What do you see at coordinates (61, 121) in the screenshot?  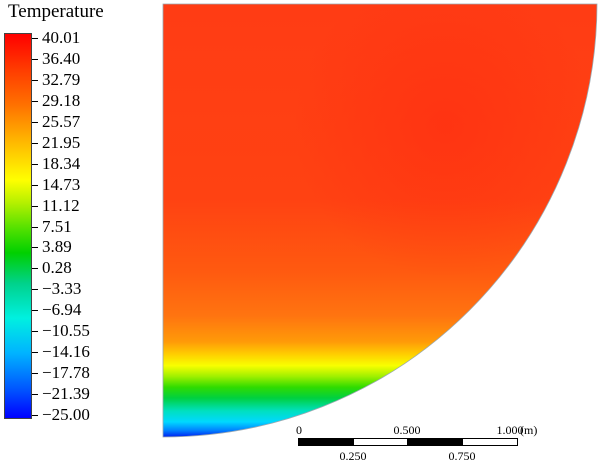 I see `legend-tick-label: 25.57` at bounding box center [61, 121].